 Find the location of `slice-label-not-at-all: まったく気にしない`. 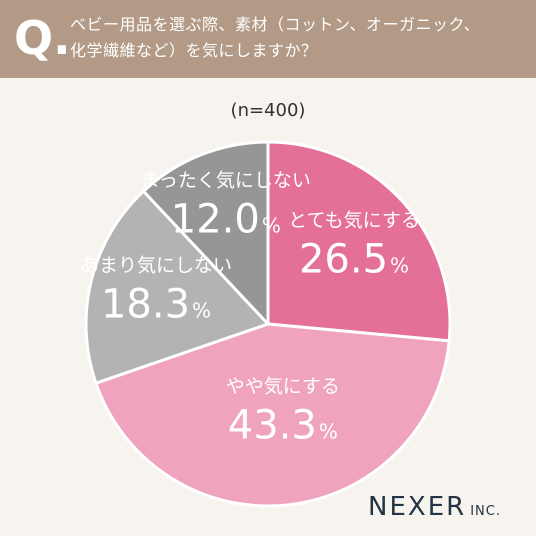

slice-label-not-at-all: まったく気にしない is located at coordinates (226, 180).